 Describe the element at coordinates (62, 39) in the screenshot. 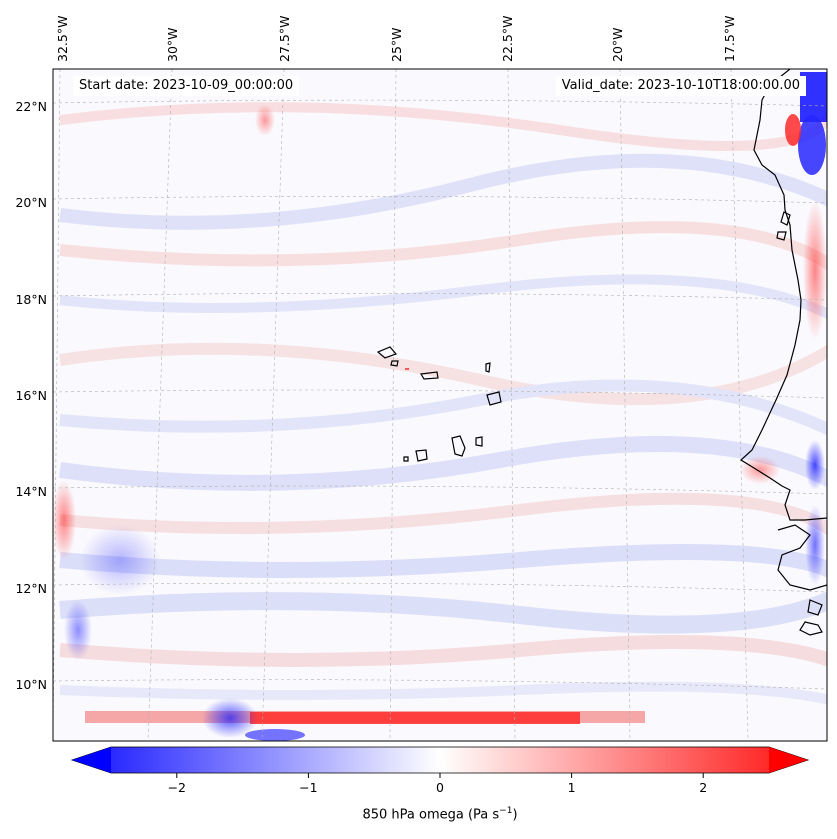

I see `longitude-tick-label: 32.5°W` at that location.